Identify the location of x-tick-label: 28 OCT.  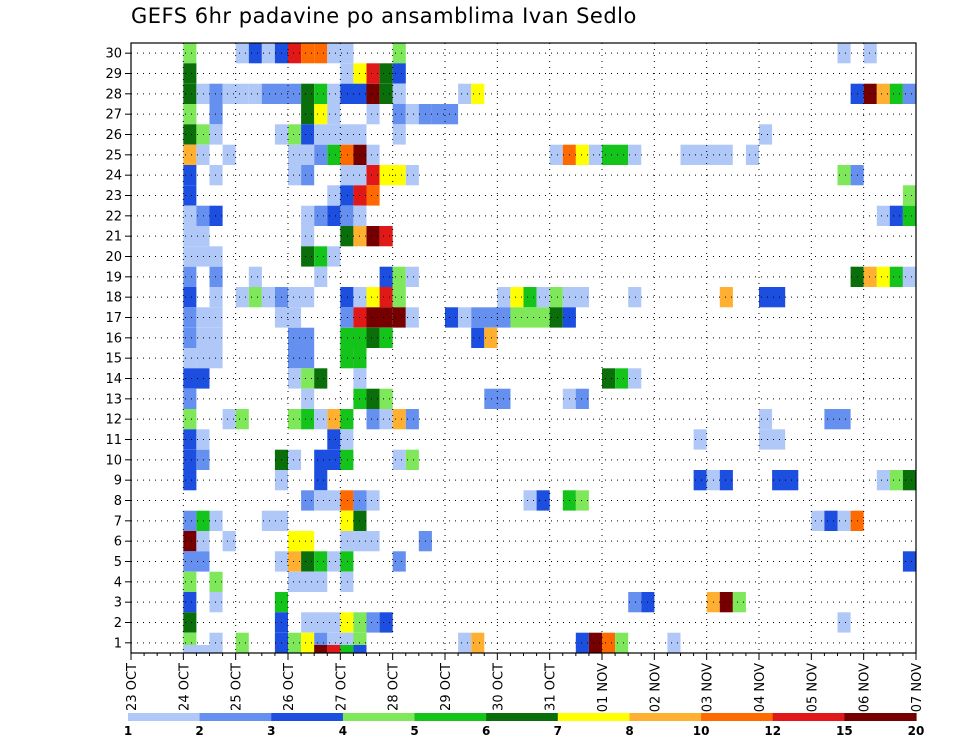
(394, 687).